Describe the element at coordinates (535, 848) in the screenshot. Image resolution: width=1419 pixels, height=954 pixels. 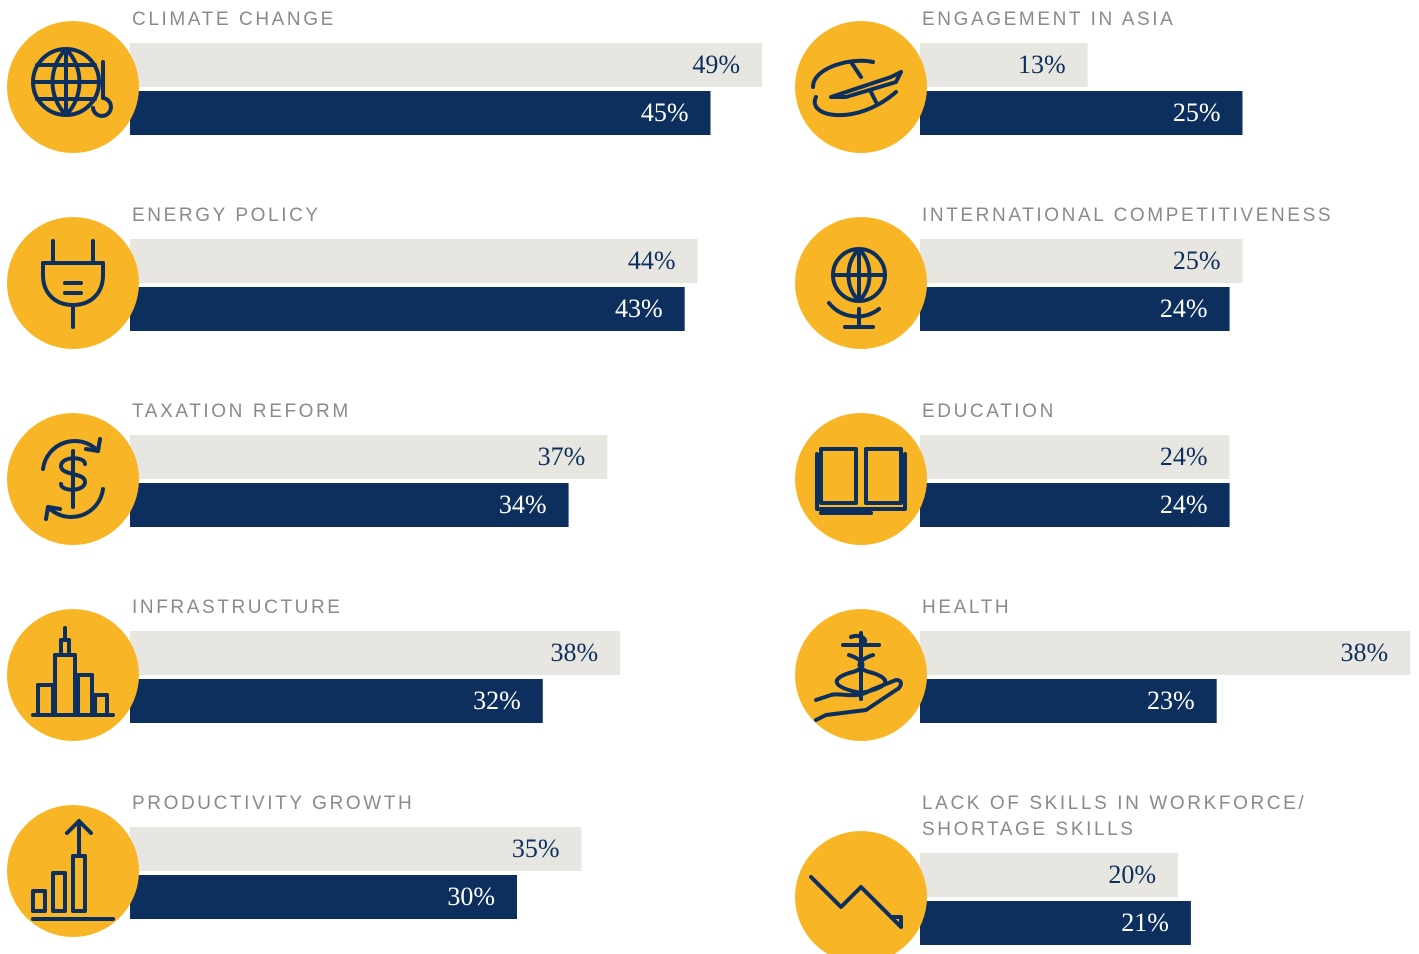
I see `value-label: 35%` at that location.